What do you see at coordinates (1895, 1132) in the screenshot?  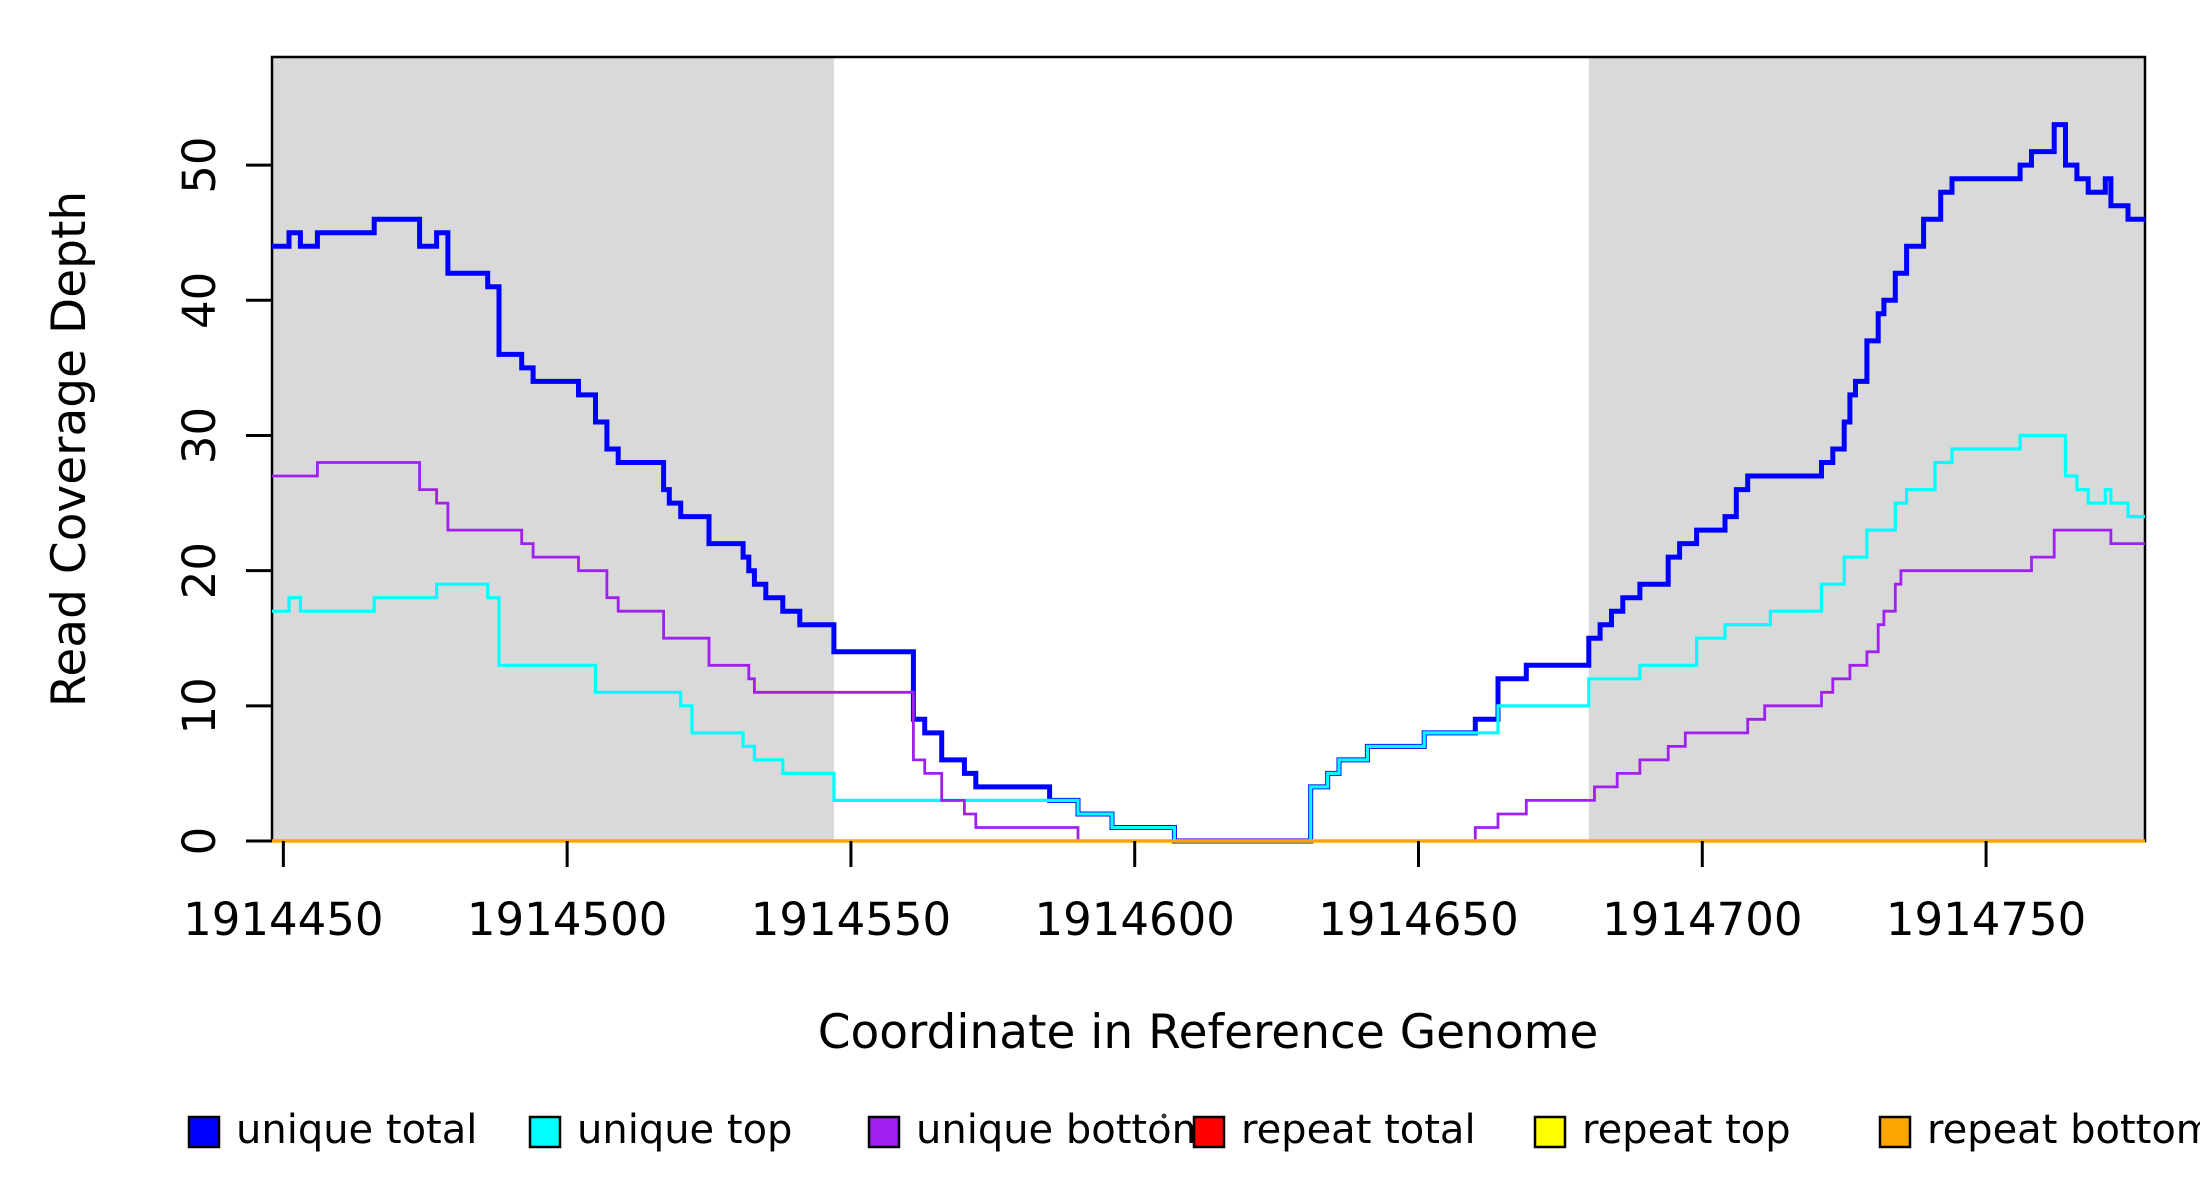 I see `legend-swatch-repeat-bottom` at bounding box center [1895, 1132].